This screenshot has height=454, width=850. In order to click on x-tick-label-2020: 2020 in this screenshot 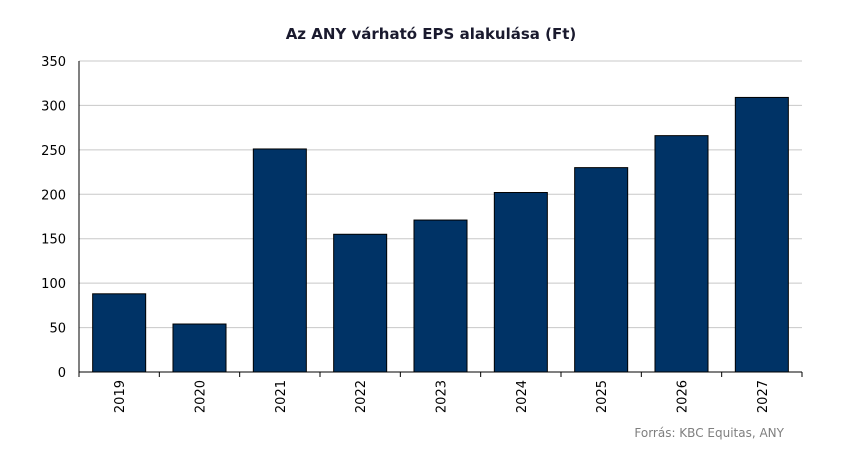, I will do `click(201, 396)`.